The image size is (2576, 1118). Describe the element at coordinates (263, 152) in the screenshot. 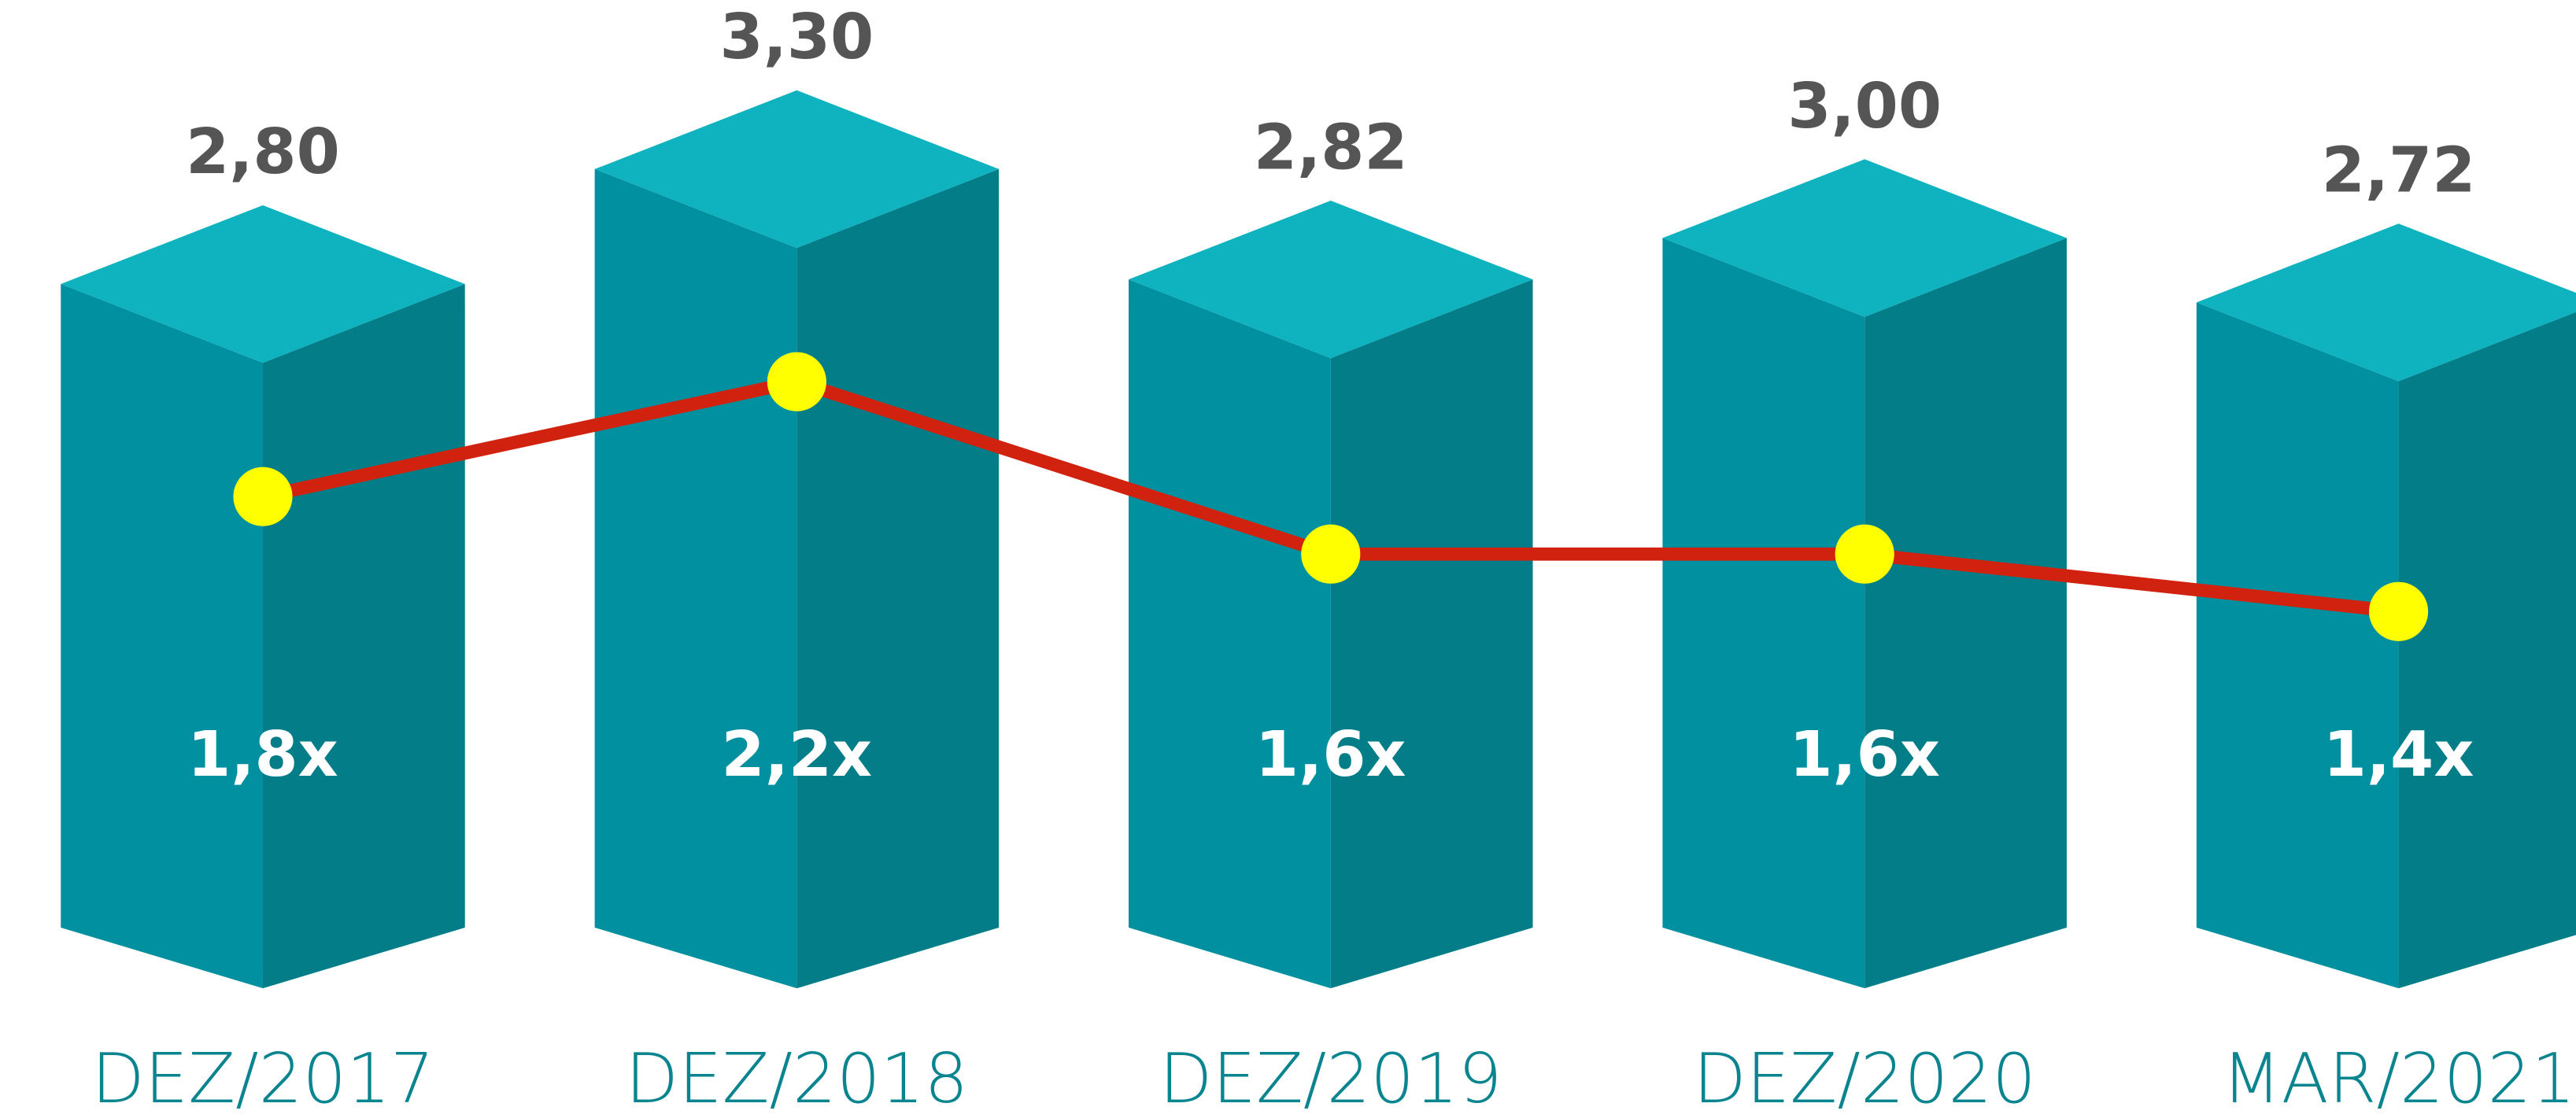

I see `bar-value-label: 2,80` at that location.